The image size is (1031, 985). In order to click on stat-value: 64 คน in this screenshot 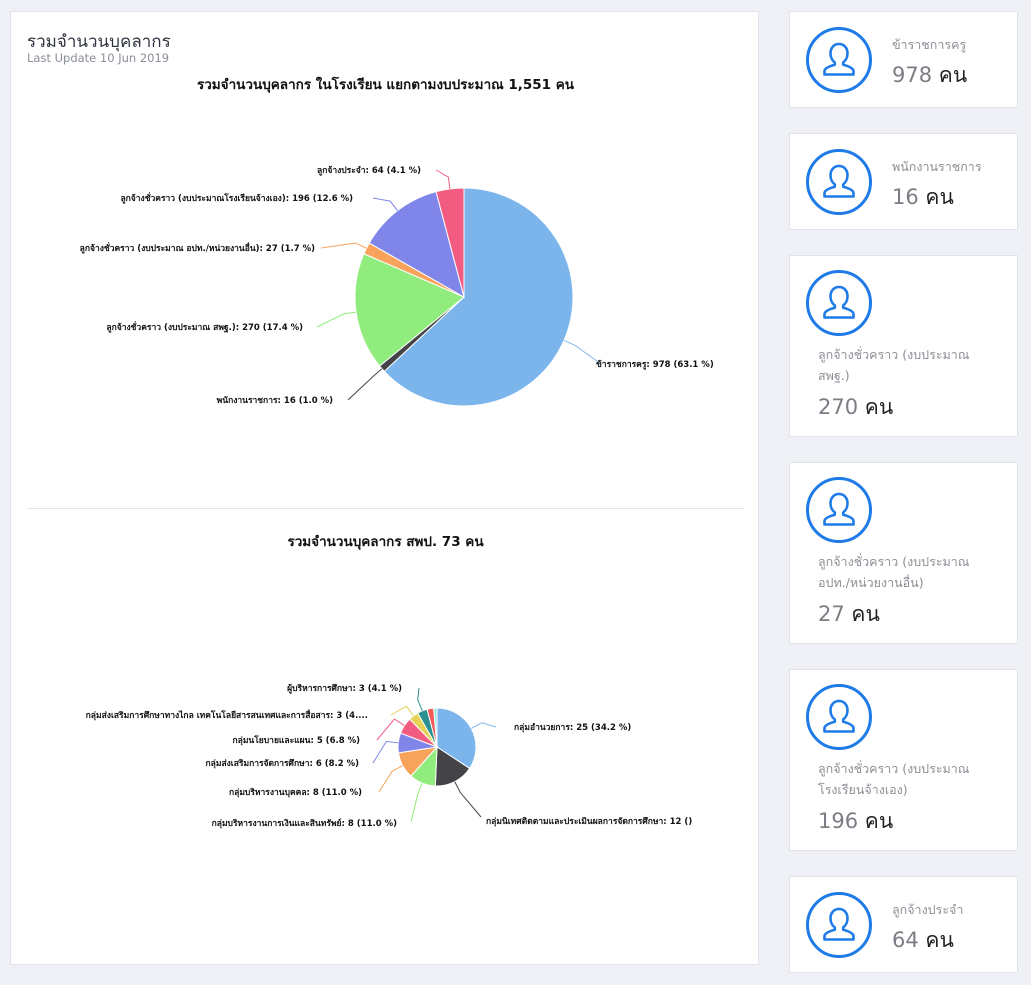, I will do `click(923, 940)`.